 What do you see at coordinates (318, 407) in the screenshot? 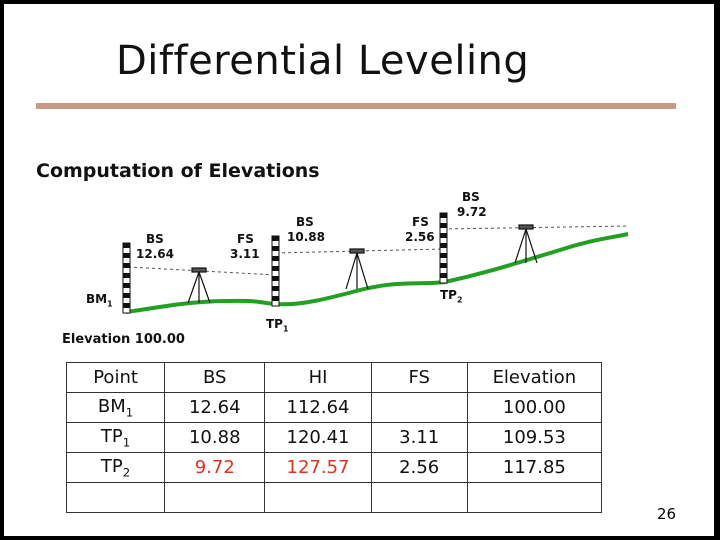
I see `cell-hi: 112.64` at bounding box center [318, 407].